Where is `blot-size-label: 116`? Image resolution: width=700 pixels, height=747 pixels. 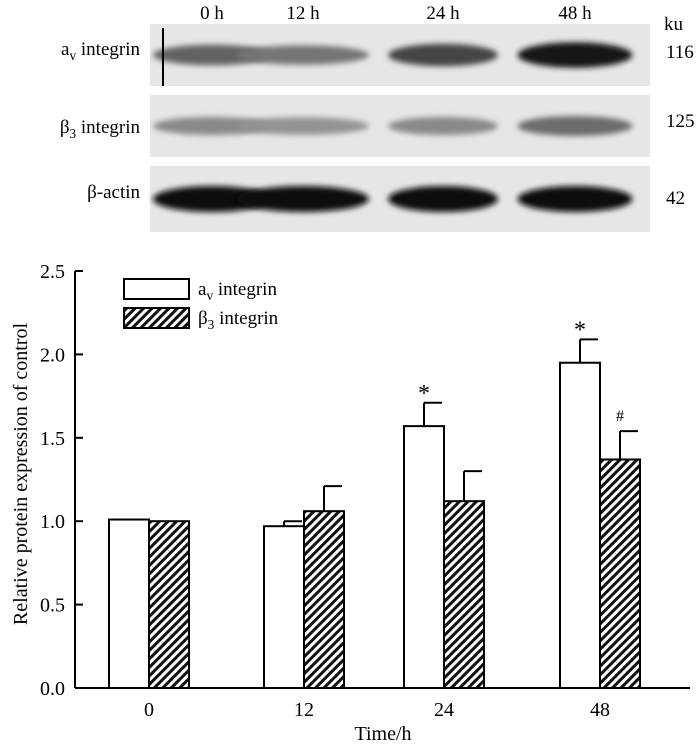
blot-size-label: 116 is located at coordinates (680, 52).